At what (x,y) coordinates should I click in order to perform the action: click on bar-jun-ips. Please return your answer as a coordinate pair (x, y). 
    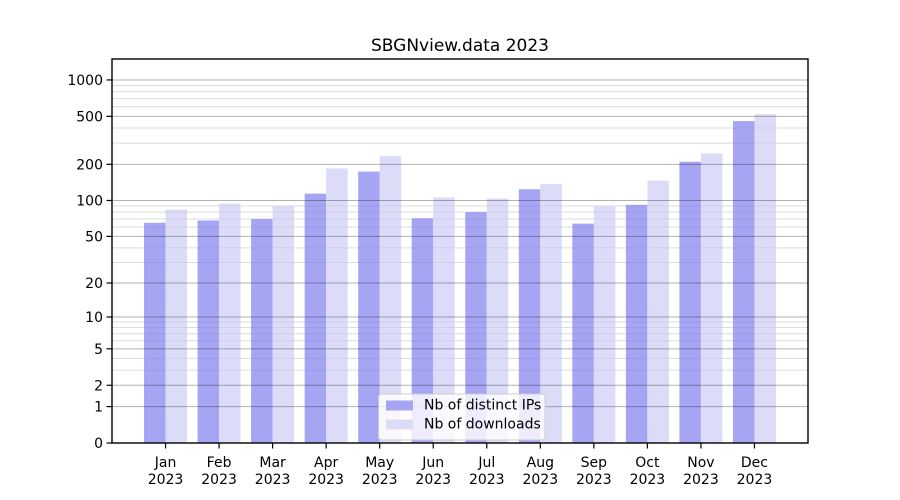
    Looking at the image, I should click on (422, 330).